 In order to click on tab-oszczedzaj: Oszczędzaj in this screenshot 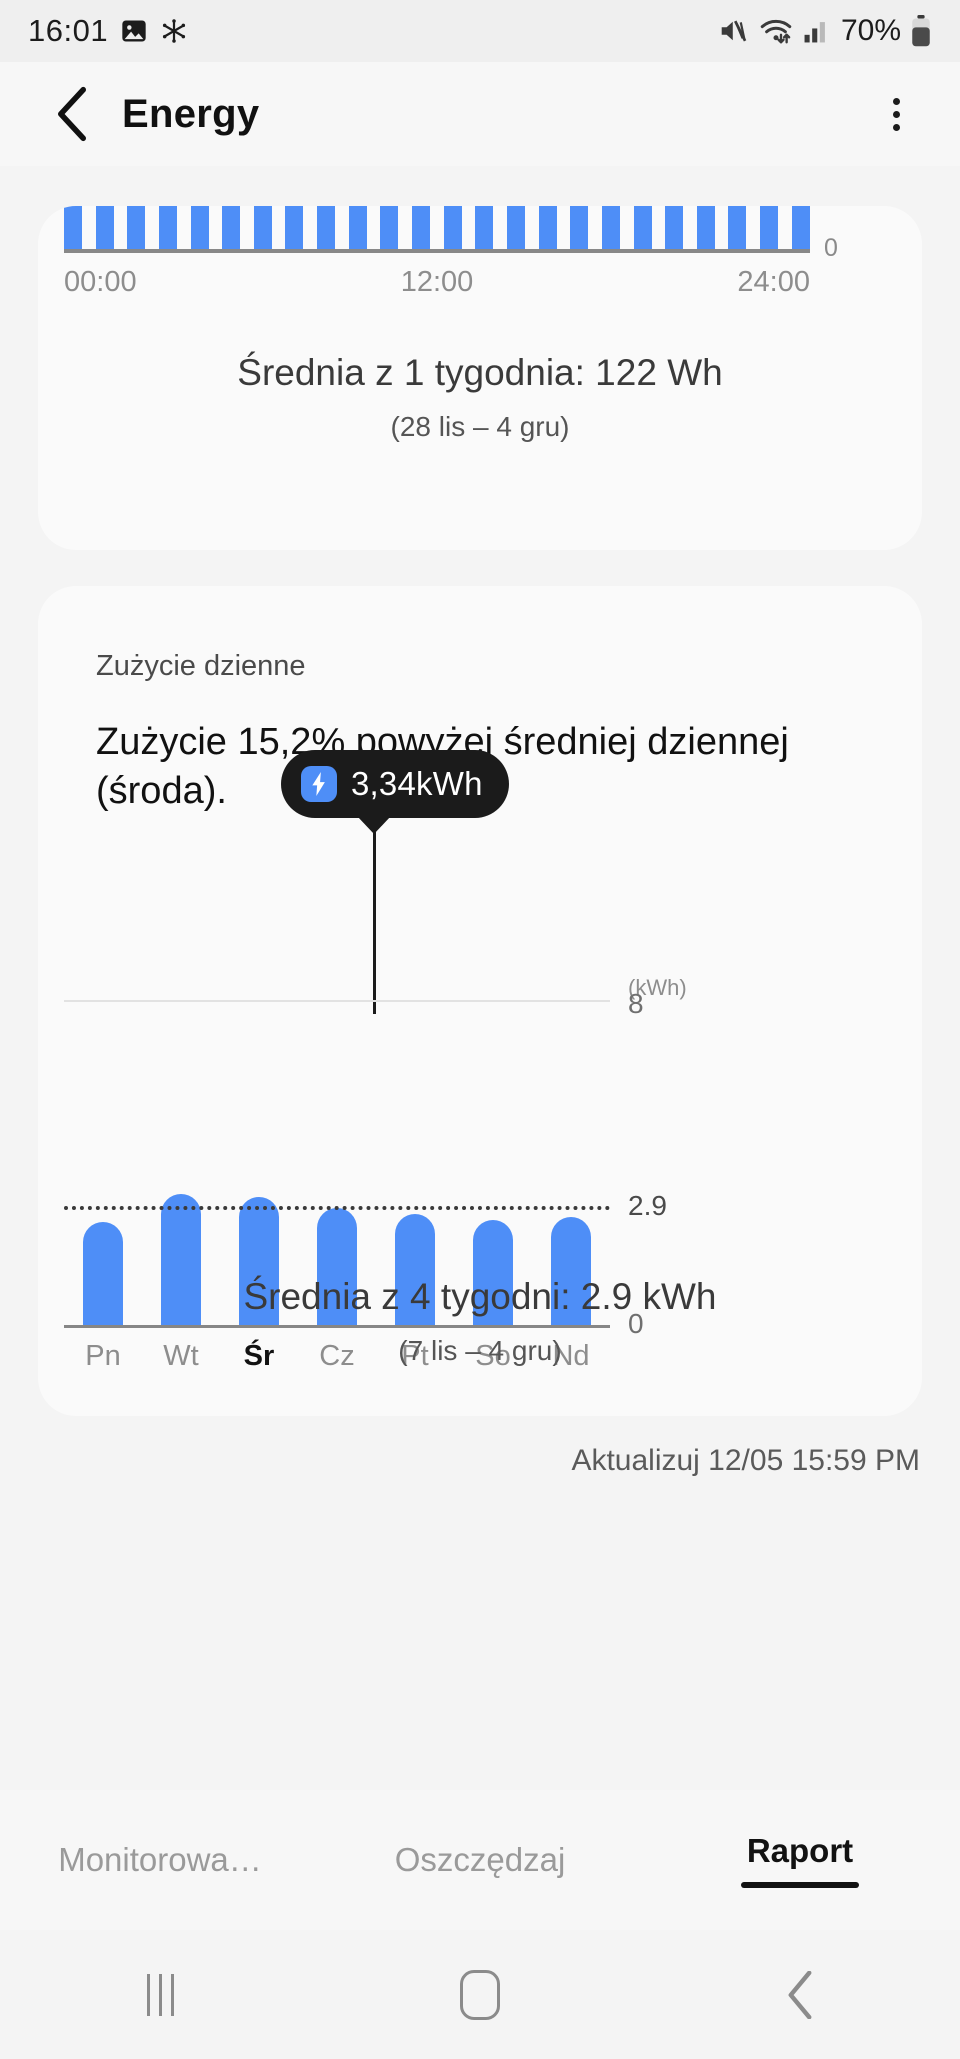, I will do `click(480, 1860)`.